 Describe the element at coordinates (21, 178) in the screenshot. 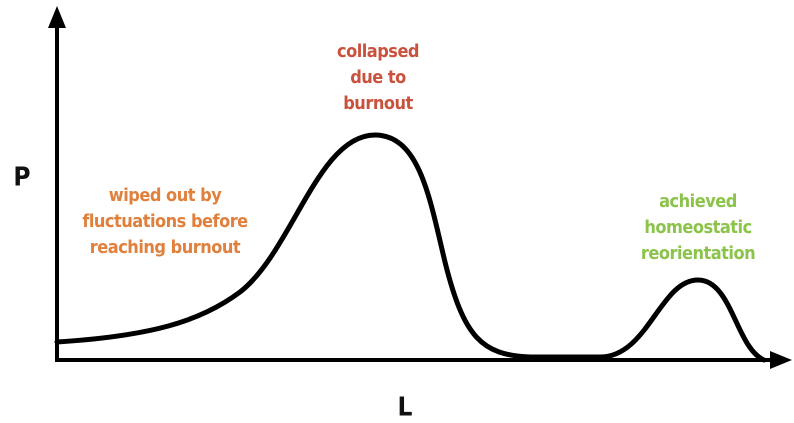

I see `y-axis-label: P` at that location.